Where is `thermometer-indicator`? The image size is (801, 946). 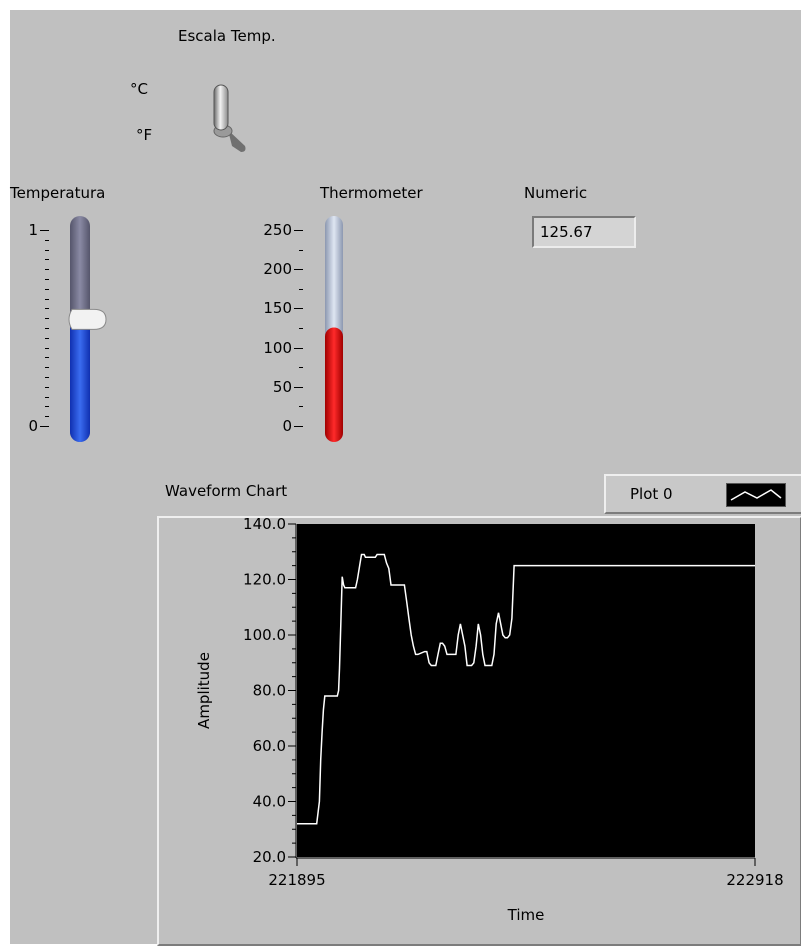
thermometer-indicator is located at coordinates (334, 329).